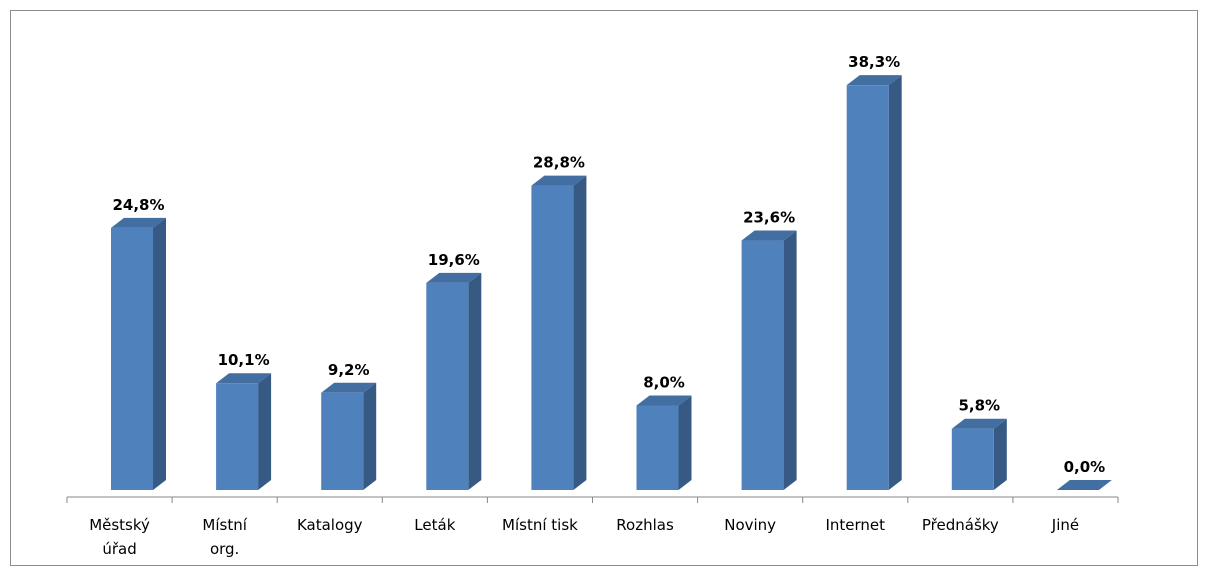 The image size is (1208, 576). Describe the element at coordinates (750, 525) in the screenshot. I see `x-tick-label: Noviny` at that location.